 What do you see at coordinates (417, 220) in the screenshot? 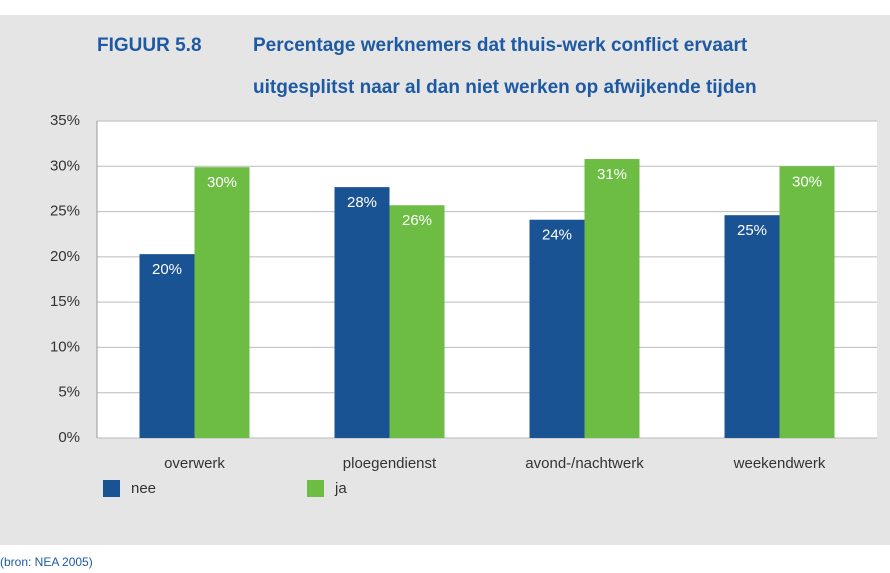
I see `value-label: 26%` at bounding box center [417, 220].